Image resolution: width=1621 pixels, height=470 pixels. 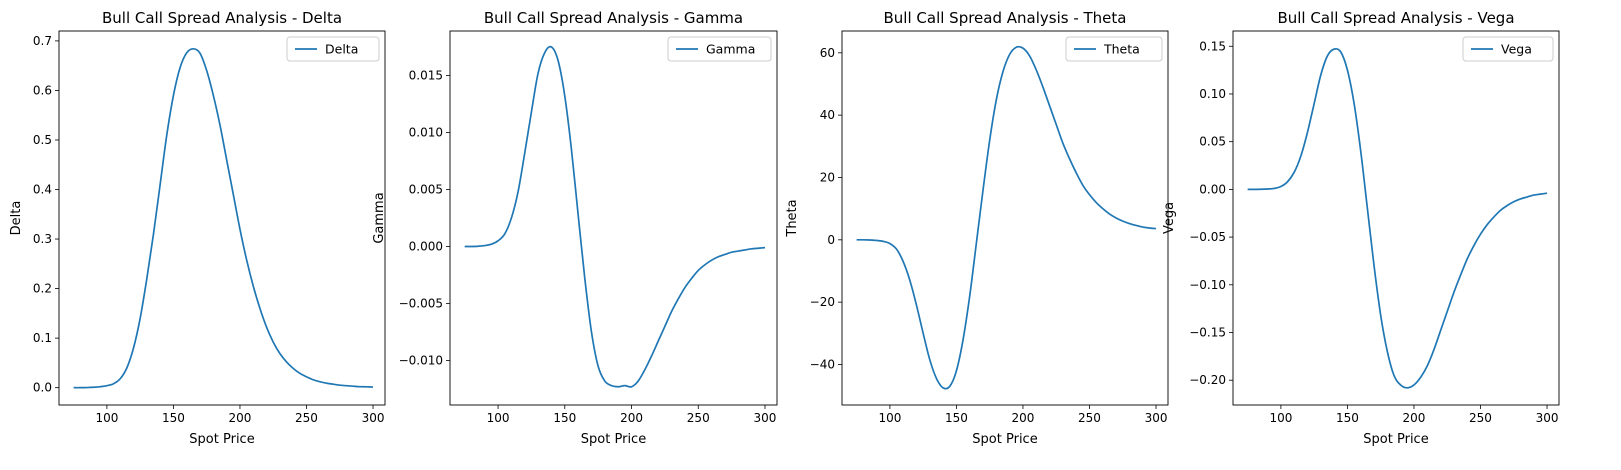 What do you see at coordinates (730, 49) in the screenshot?
I see `legend-label: Gamma` at bounding box center [730, 49].